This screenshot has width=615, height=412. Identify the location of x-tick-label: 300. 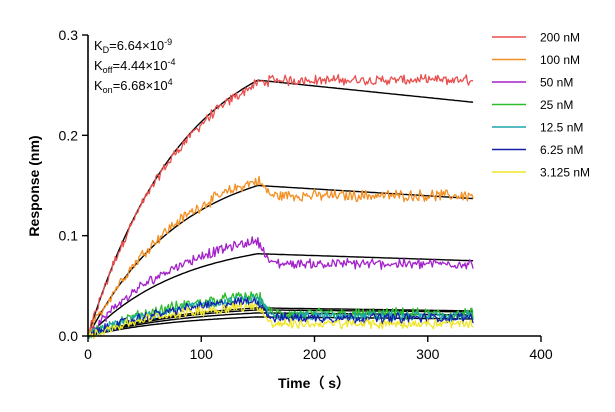
(428, 354).